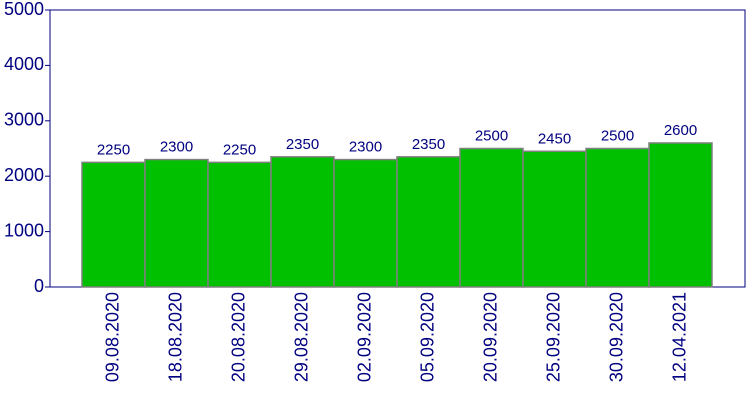 The image size is (750, 400). Describe the element at coordinates (553, 337) in the screenshot. I see `x-tick-label: 25.09.2020` at that location.